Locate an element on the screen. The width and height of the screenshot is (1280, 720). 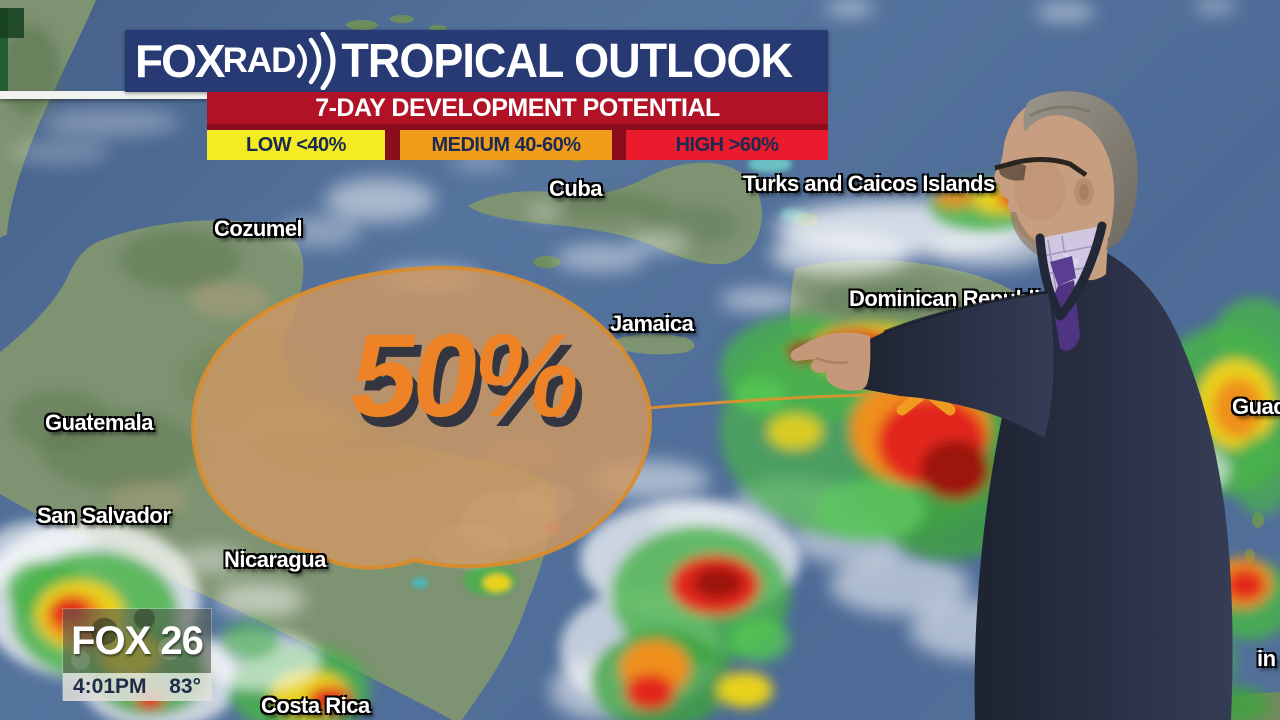
legend-high: HIGH >60% is located at coordinates (727, 145).